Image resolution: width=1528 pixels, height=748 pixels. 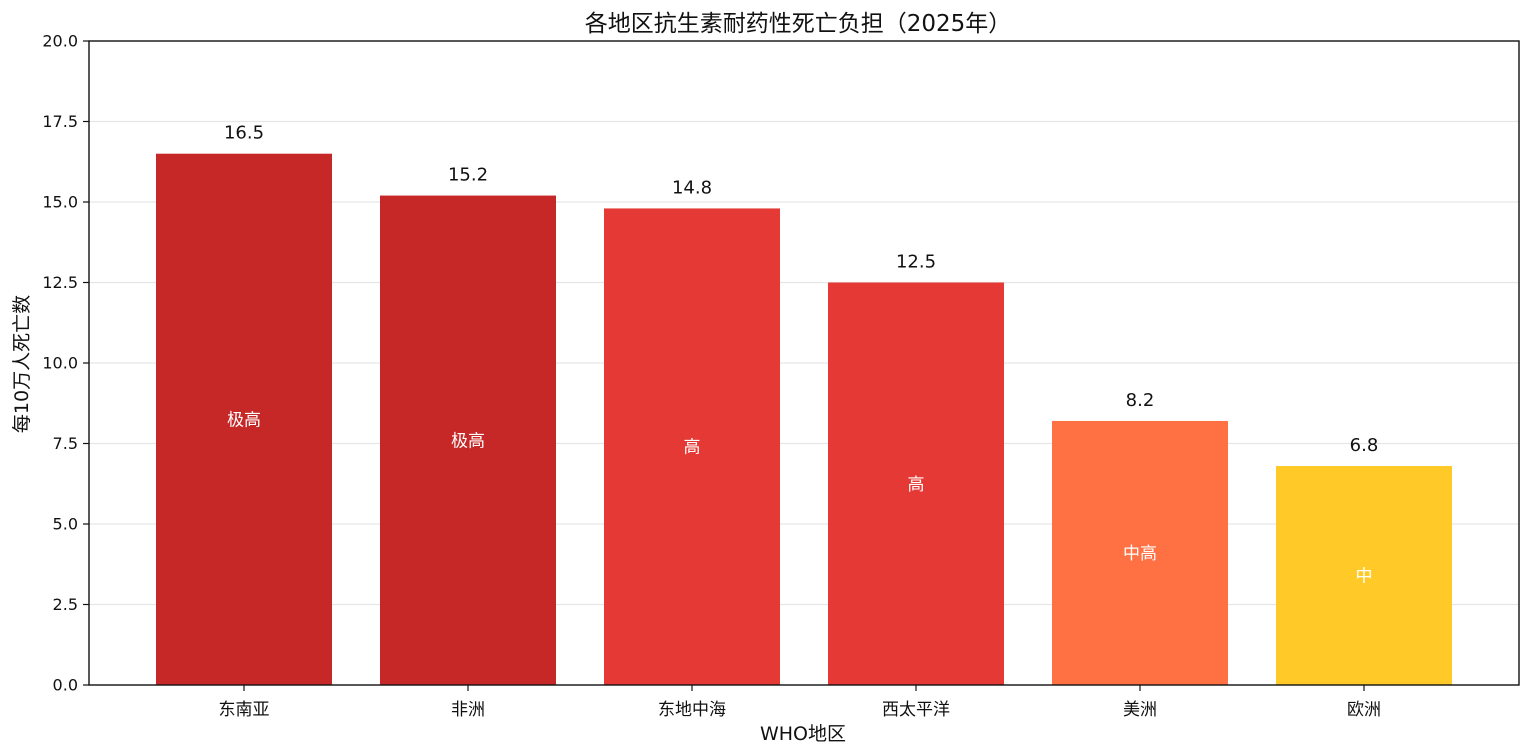 I want to click on y-tick-label: 5.0, so click(x=65, y=524).